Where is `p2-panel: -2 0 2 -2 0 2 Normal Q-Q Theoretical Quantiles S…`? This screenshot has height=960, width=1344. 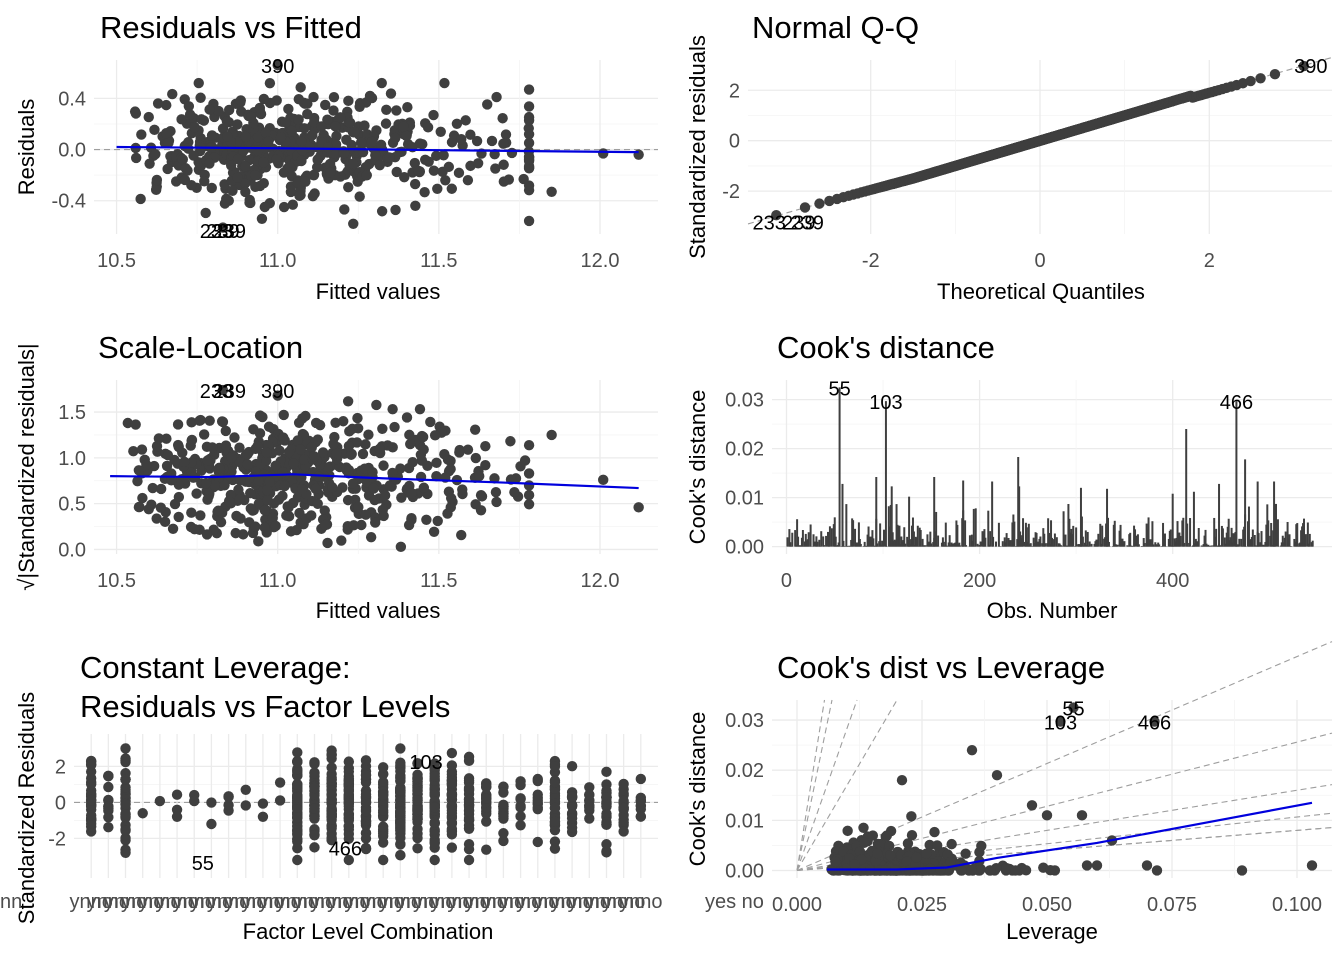
p2-panel: -2 0 2 -2 0 2 Normal Q-Q Theoretical Quantiles S… is located at coordinates (1009, 157).